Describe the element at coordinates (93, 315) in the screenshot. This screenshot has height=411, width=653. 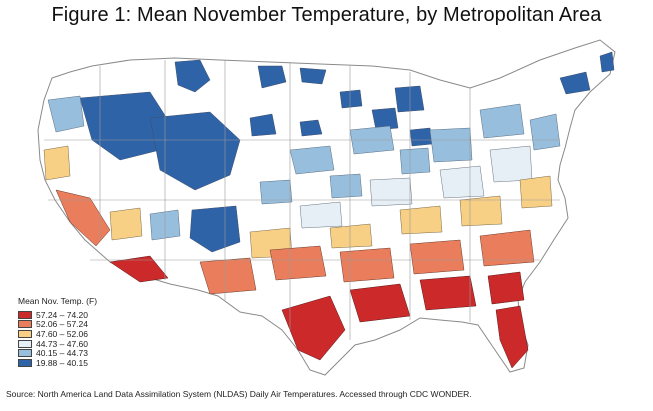
I see `legend-item: 57.24 – 74.20` at that location.